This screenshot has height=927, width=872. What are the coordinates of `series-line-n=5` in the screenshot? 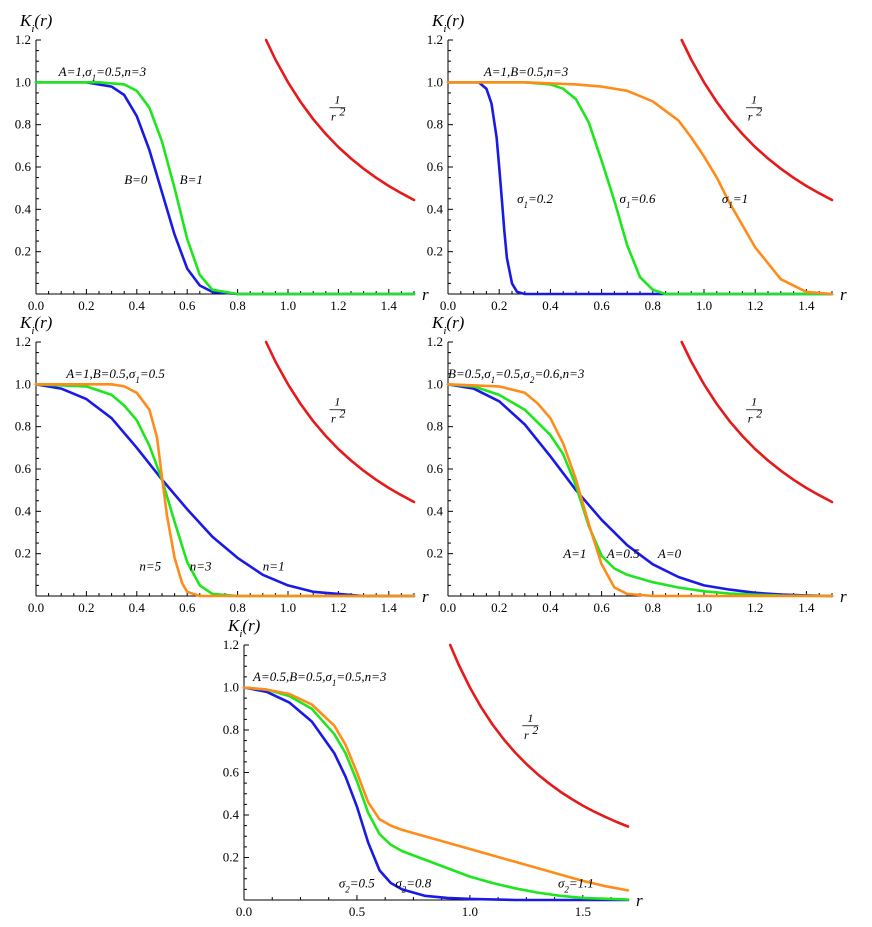 It's located at (225, 490).